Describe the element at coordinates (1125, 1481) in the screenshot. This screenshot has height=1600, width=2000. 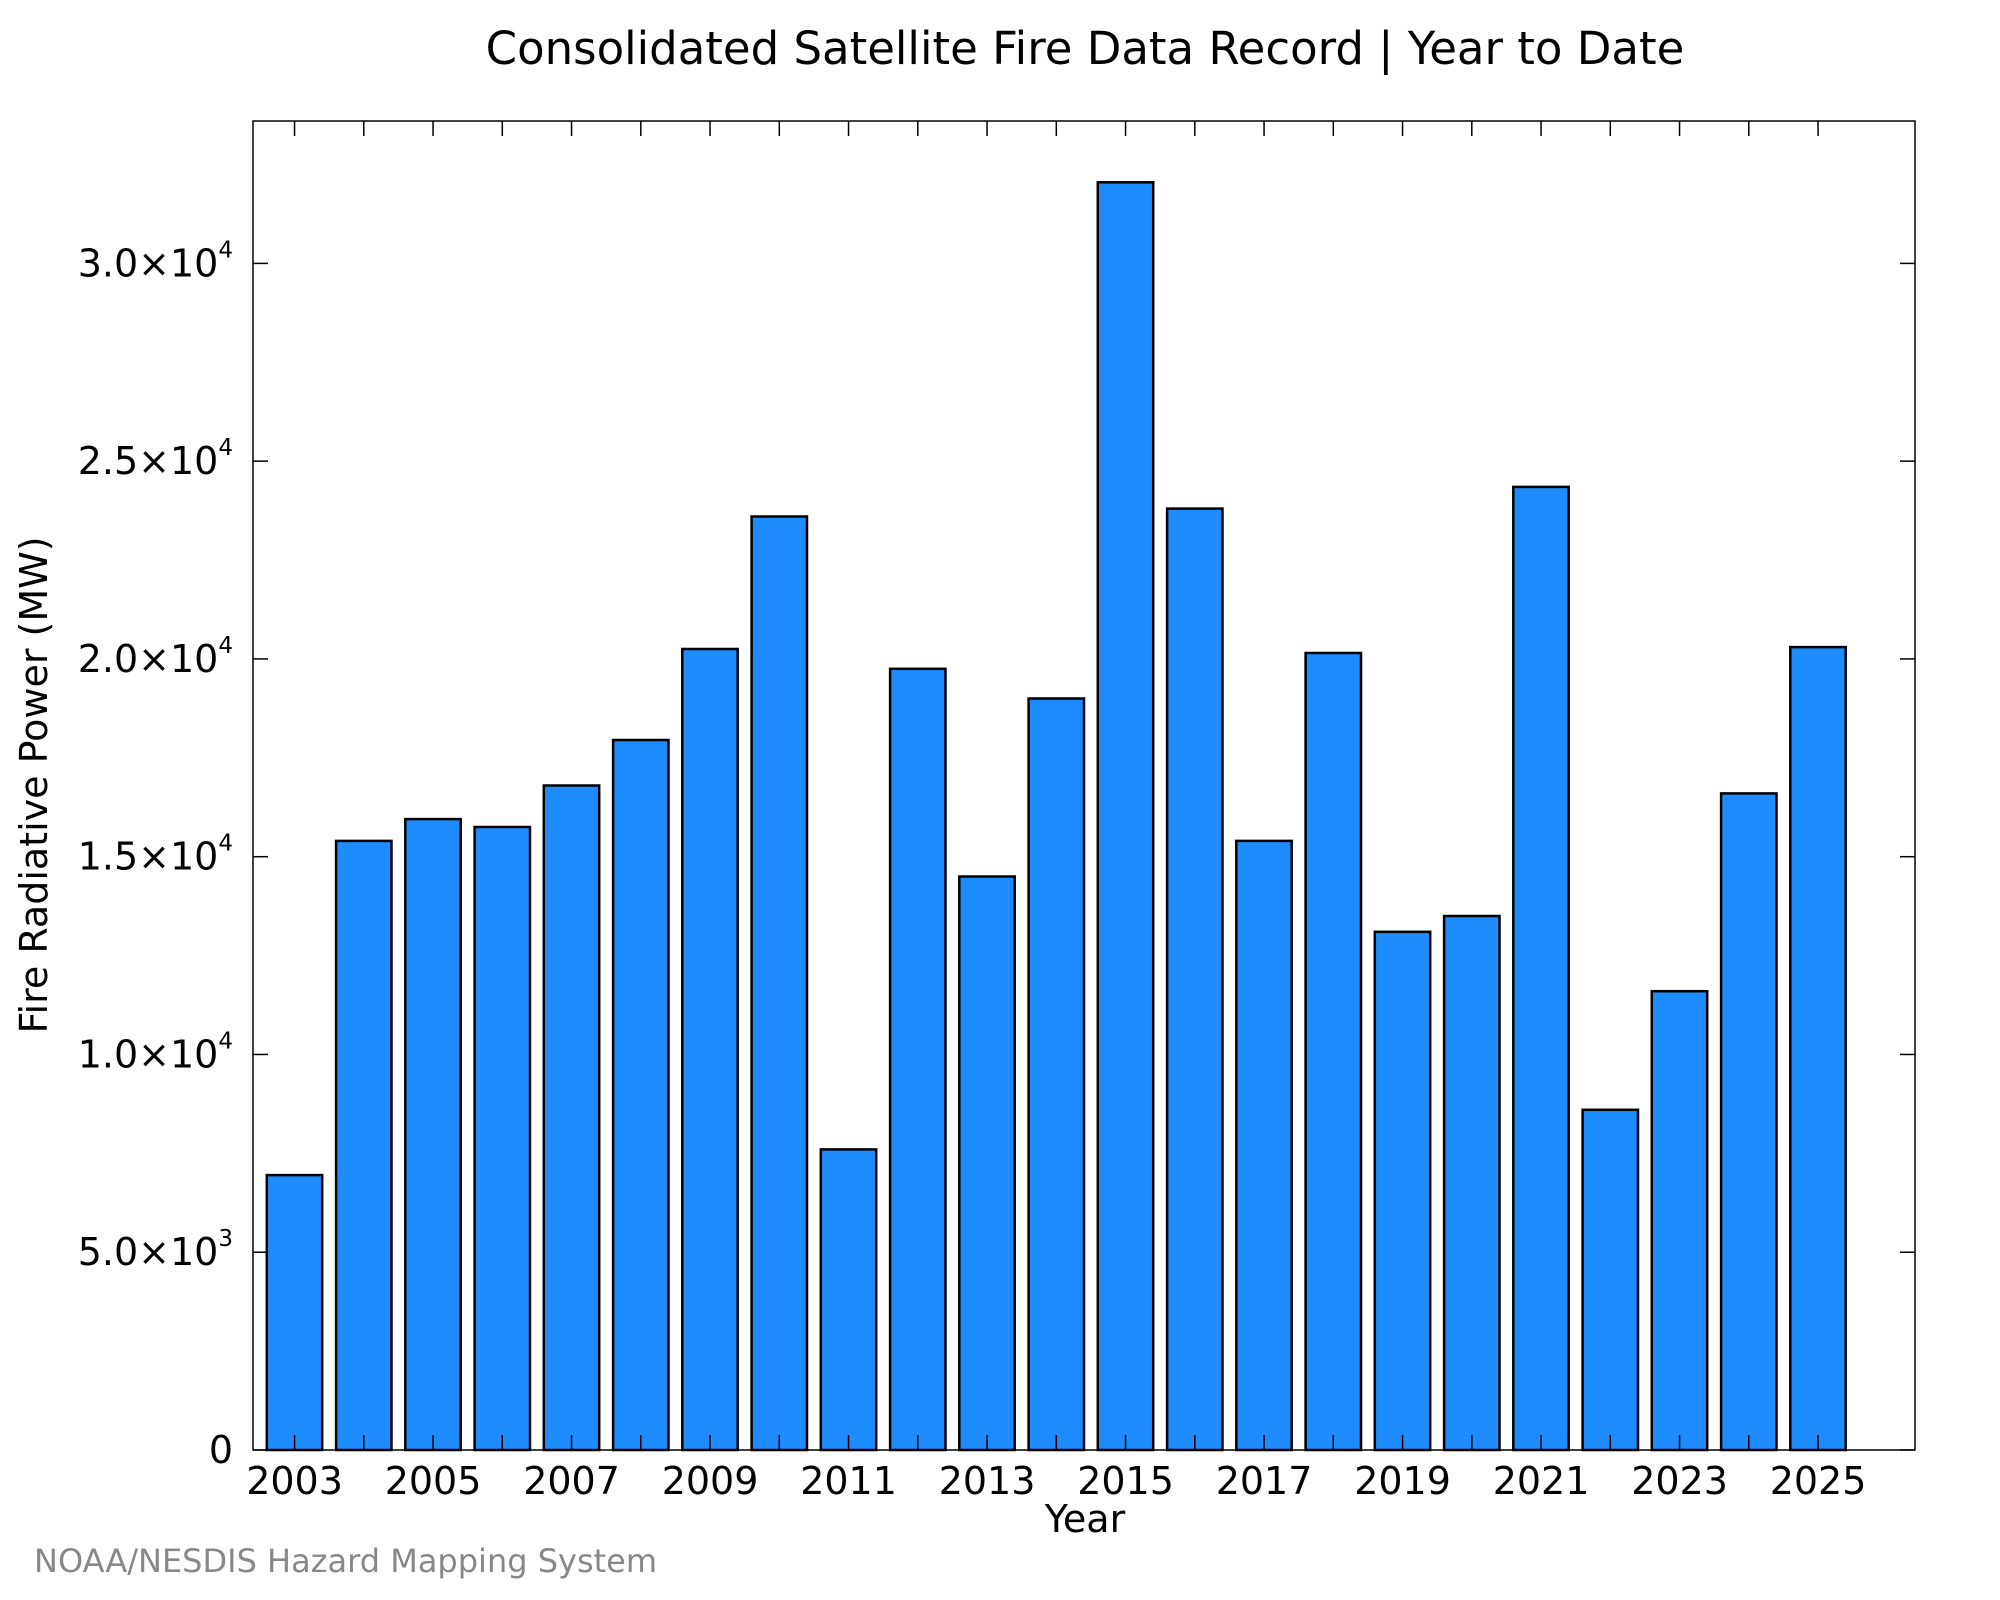
I see `x-tick-label: 2015` at that location.